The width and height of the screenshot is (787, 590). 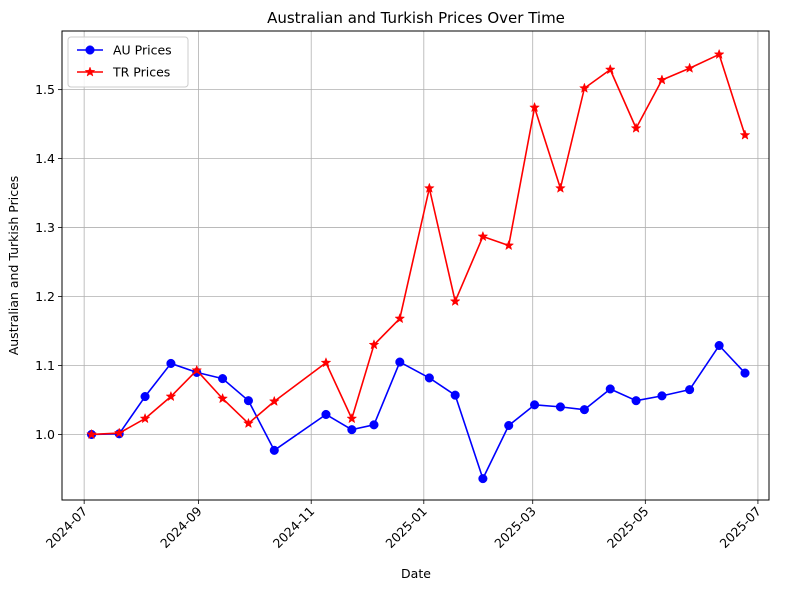 I want to click on x-tick-label: 2025-05, so click(x=628, y=528).